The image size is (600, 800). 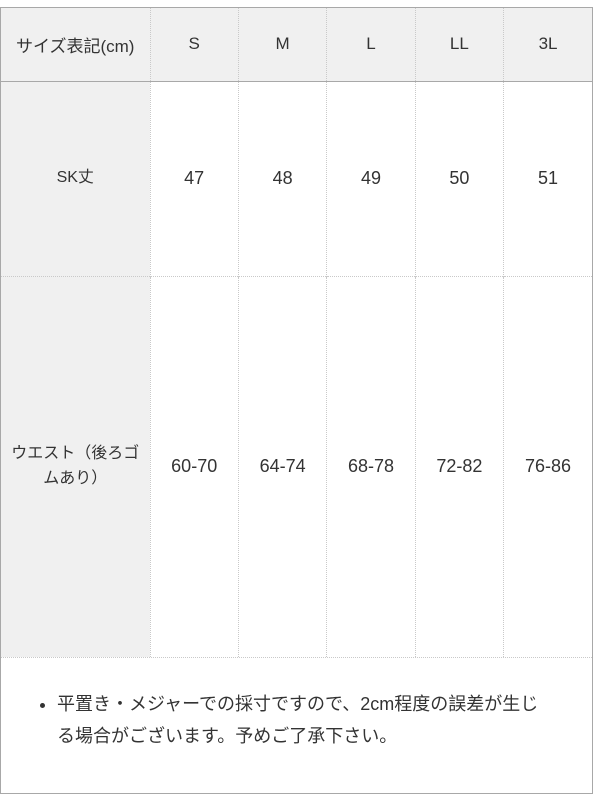 I want to click on value-cell: 51, so click(x=547, y=178).